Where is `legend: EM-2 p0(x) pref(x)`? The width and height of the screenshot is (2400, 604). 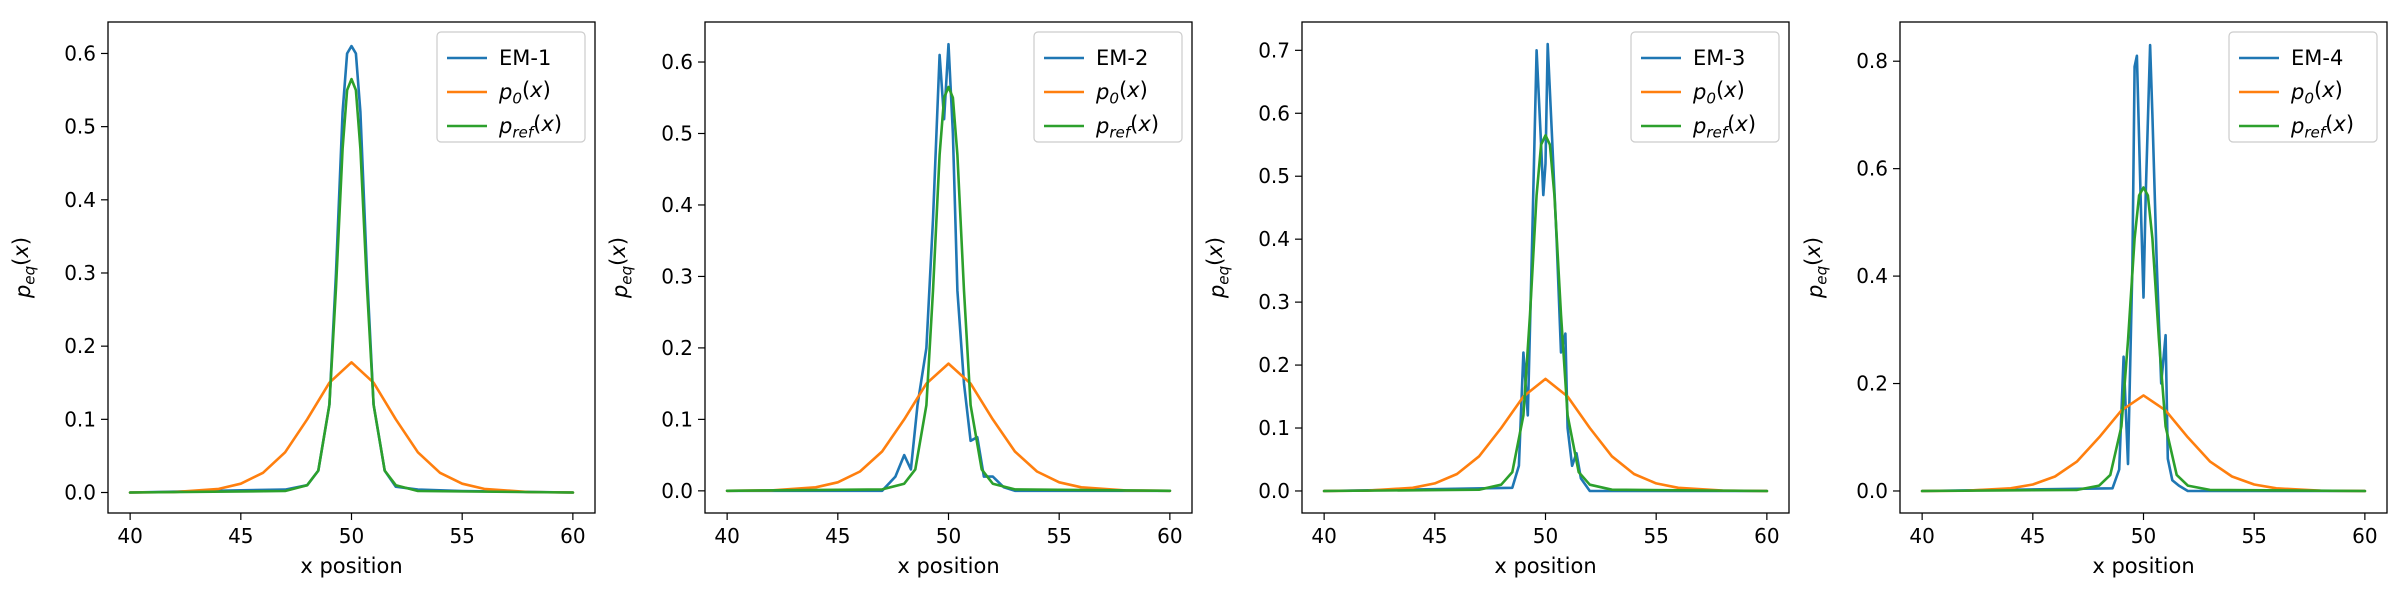
legend: EM-2 p0(x) pref(x) is located at coordinates (1108, 87).